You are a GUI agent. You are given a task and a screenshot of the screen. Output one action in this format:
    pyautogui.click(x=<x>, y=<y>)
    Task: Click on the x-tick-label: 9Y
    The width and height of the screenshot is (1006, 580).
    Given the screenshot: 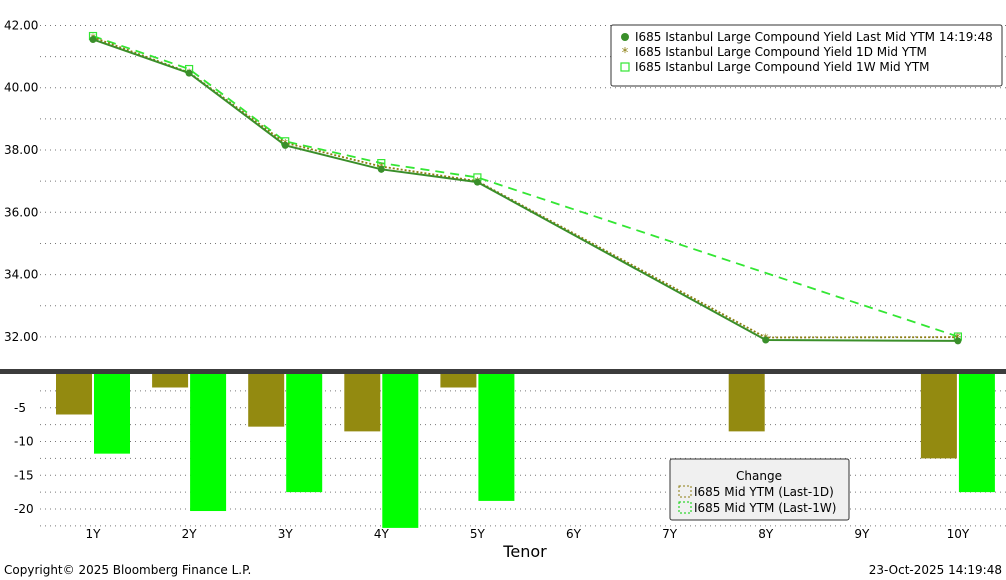 What is the action you would take?
    pyautogui.click(x=862, y=534)
    